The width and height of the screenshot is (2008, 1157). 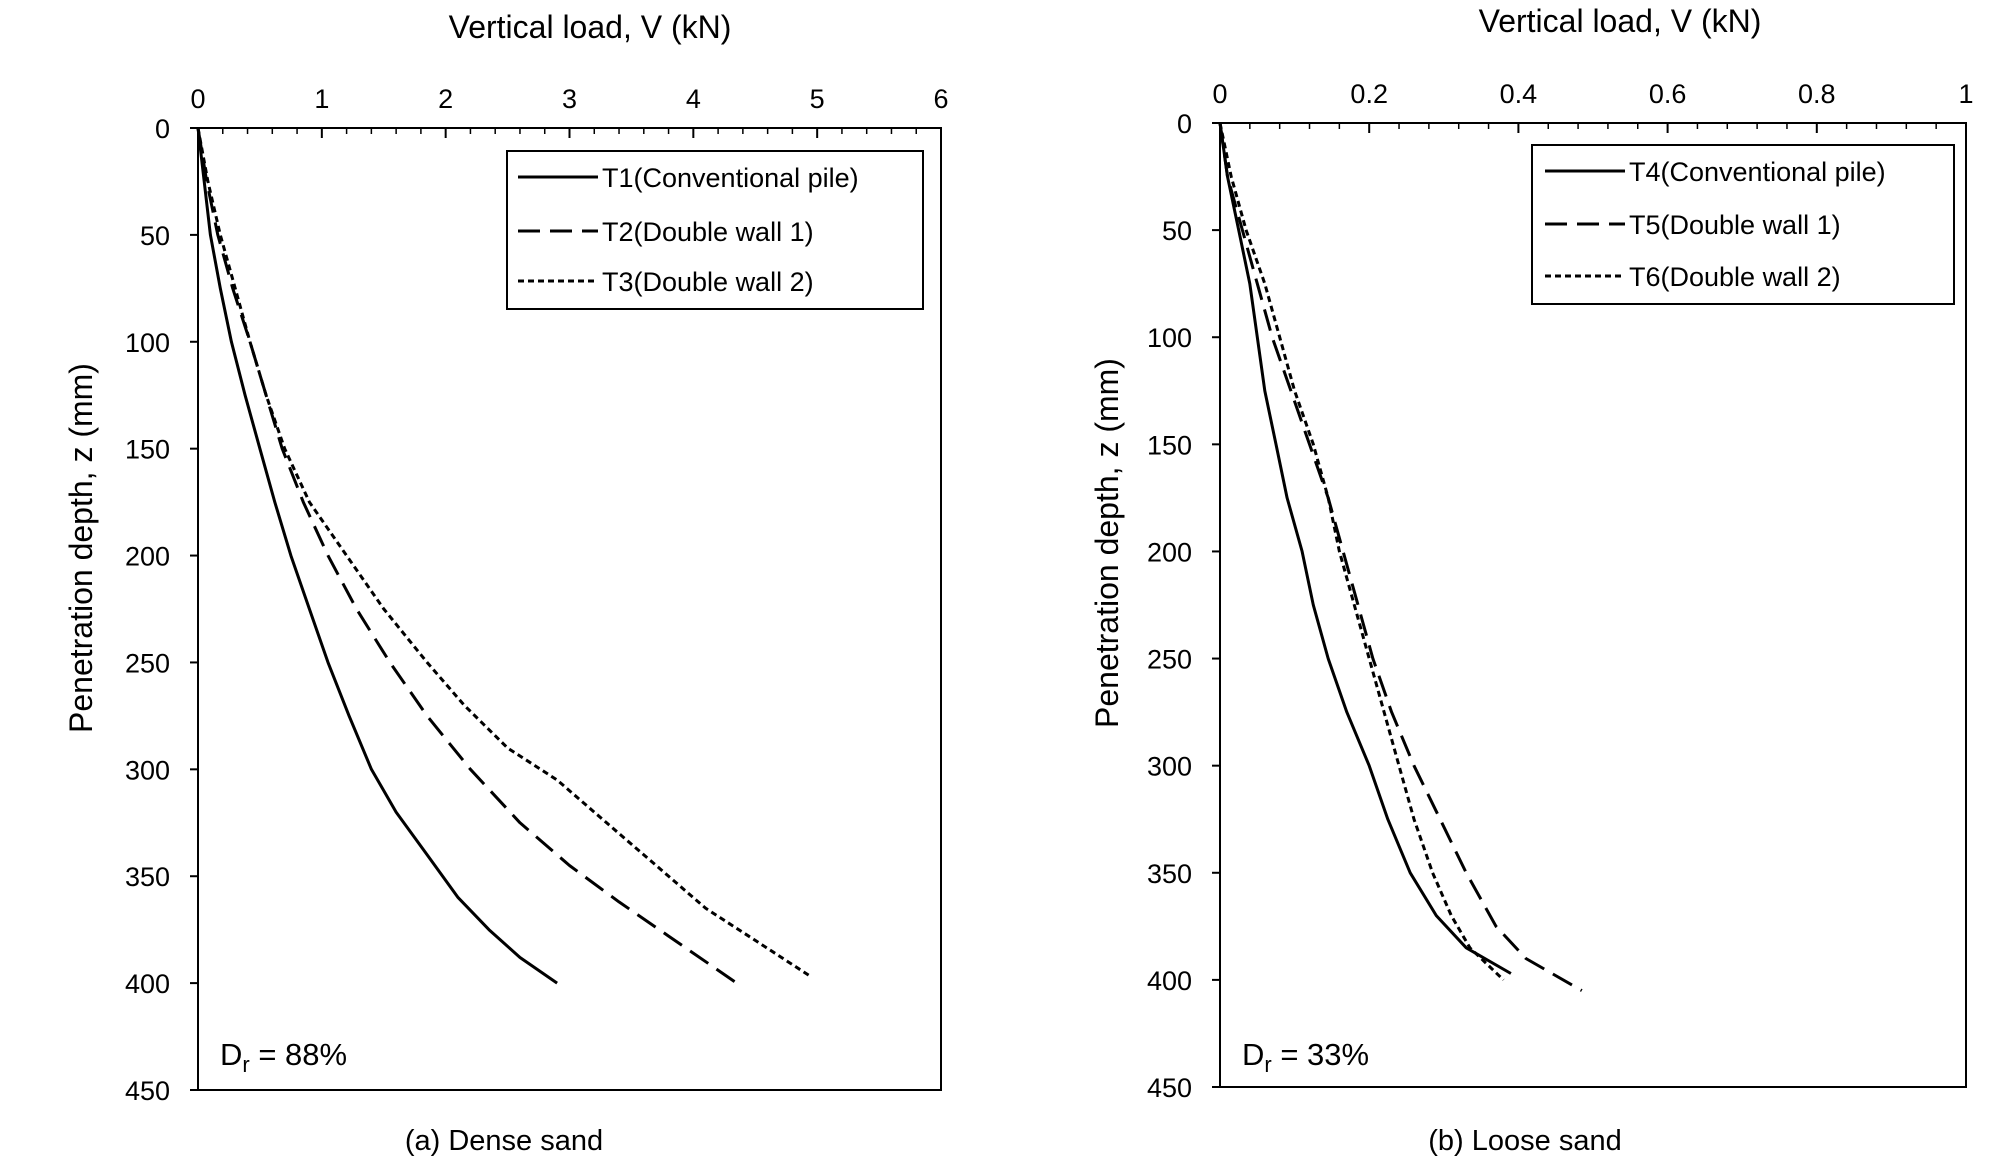 I want to click on plot-marks, so click(x=1400, y=557).